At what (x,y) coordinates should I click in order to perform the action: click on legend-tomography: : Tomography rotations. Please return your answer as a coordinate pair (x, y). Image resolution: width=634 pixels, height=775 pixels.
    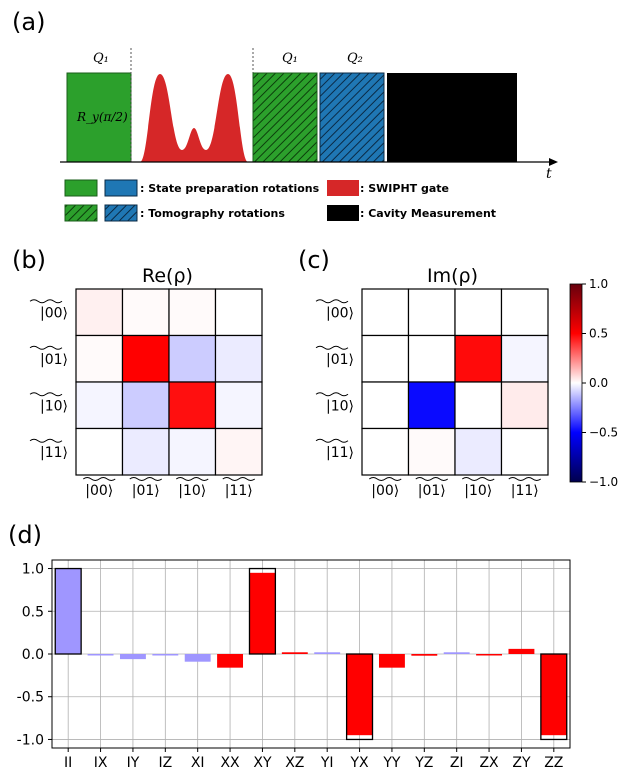
    Looking at the image, I should click on (212, 213).